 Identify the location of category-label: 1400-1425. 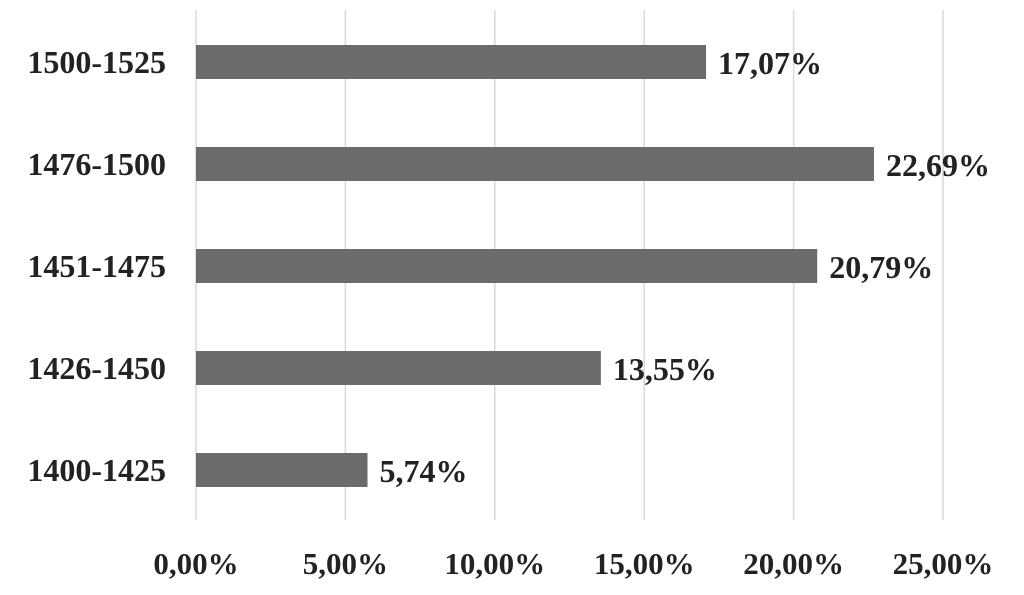
(96, 470).